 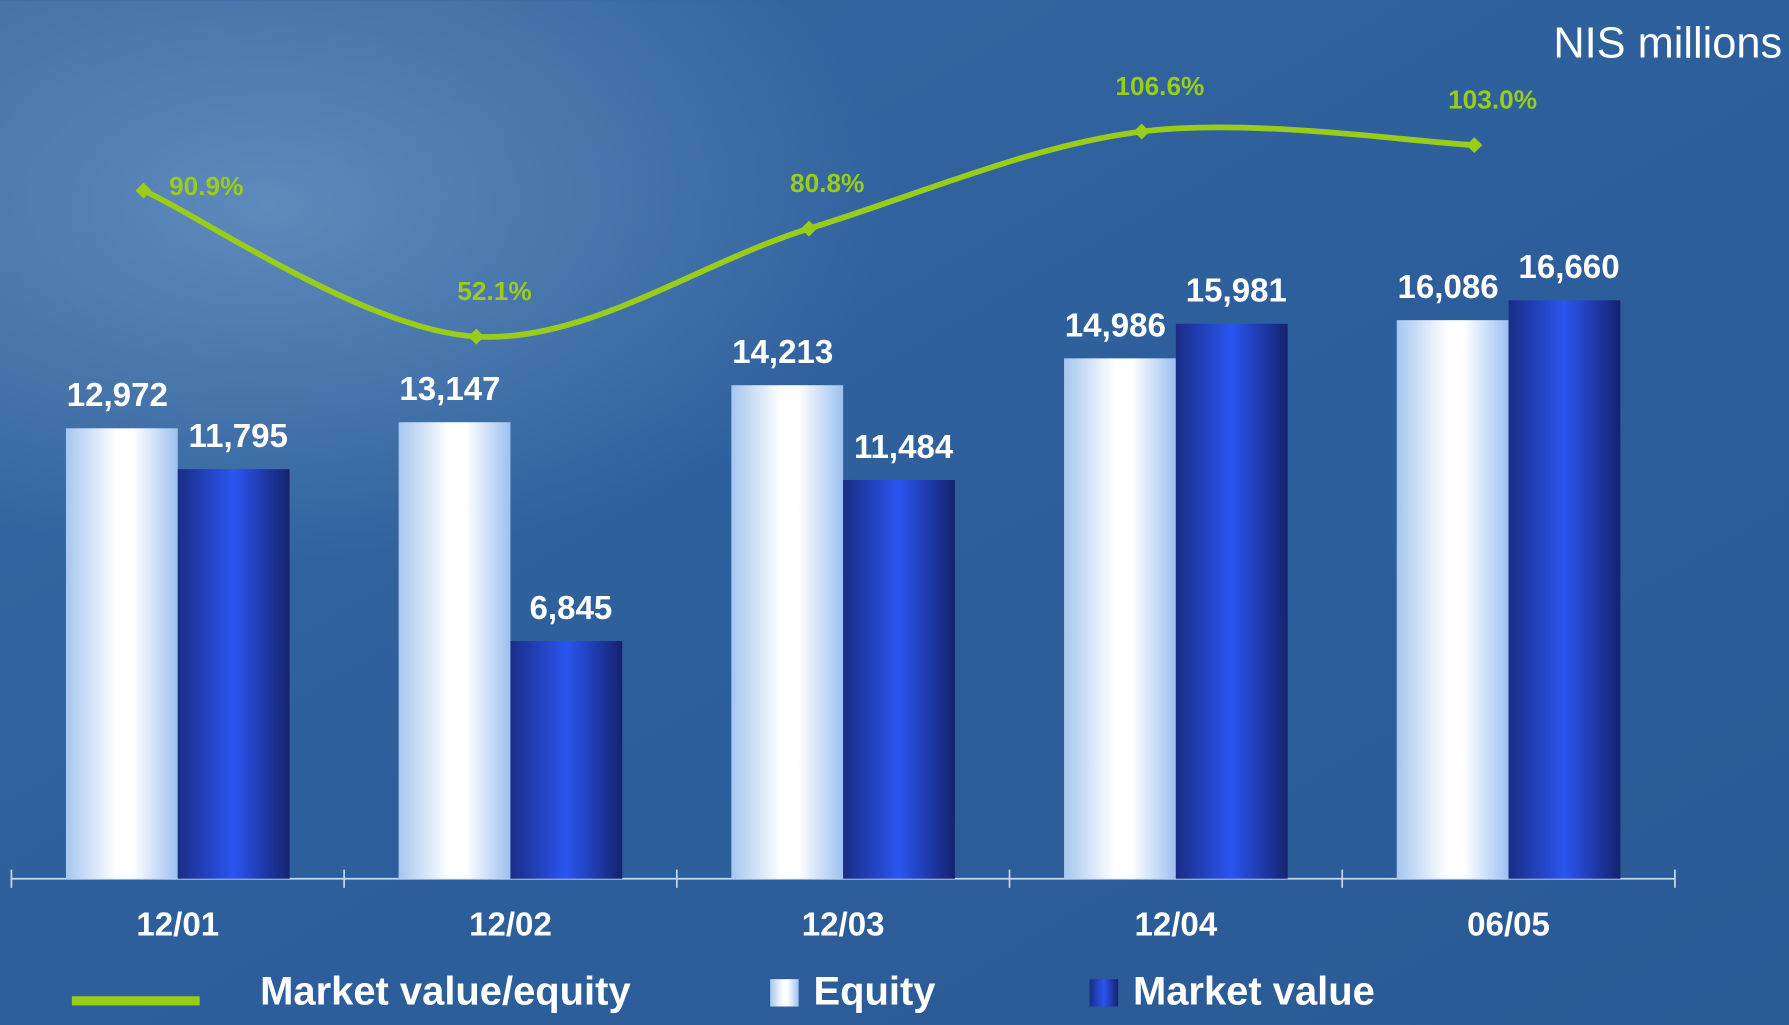 What do you see at coordinates (445, 992) in the screenshot?
I see `legend-label: Market value/equity` at bounding box center [445, 992].